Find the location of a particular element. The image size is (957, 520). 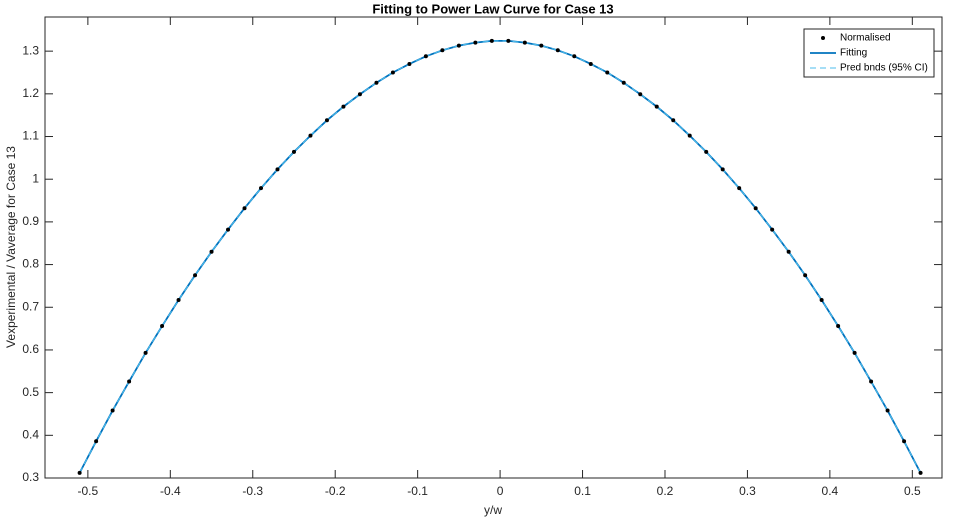

y-tick-label: 1.3 is located at coordinates (30, 50).